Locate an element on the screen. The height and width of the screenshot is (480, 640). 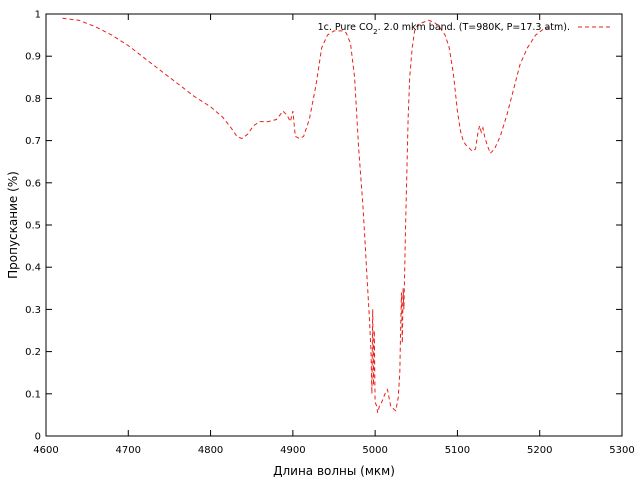
x-tick-label: 5100 is located at coordinates (457, 450).